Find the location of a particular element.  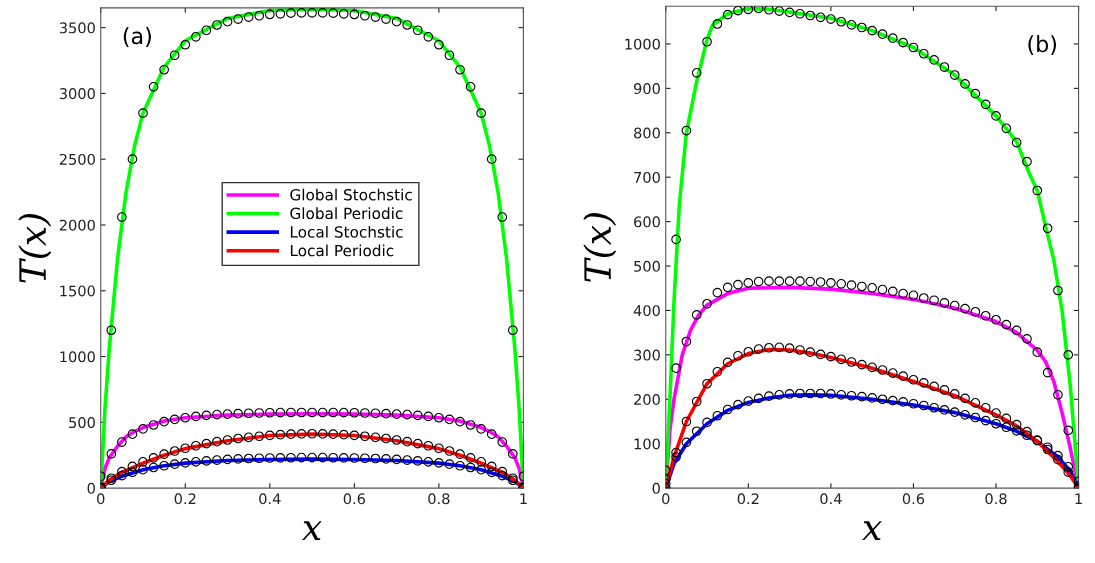

y-tick-label: 900 is located at coordinates (646, 89).